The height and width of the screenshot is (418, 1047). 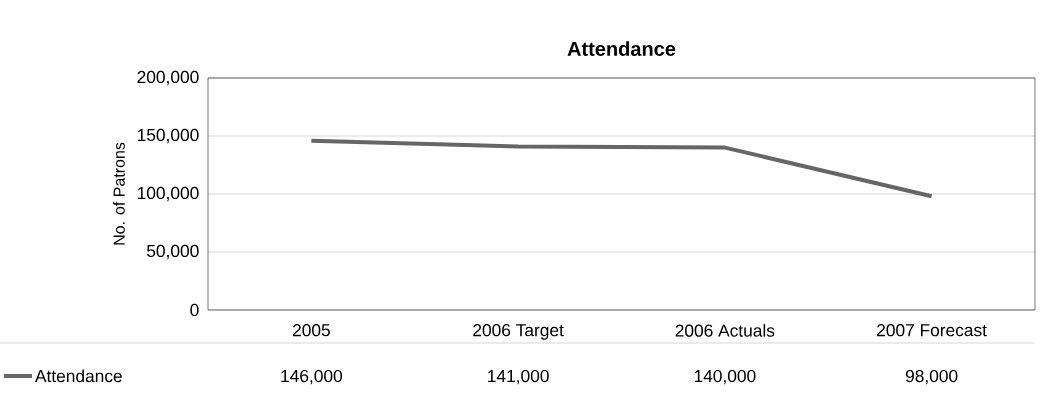 What do you see at coordinates (168, 78) in the screenshot?
I see `y-tick-label: 200,000` at bounding box center [168, 78].